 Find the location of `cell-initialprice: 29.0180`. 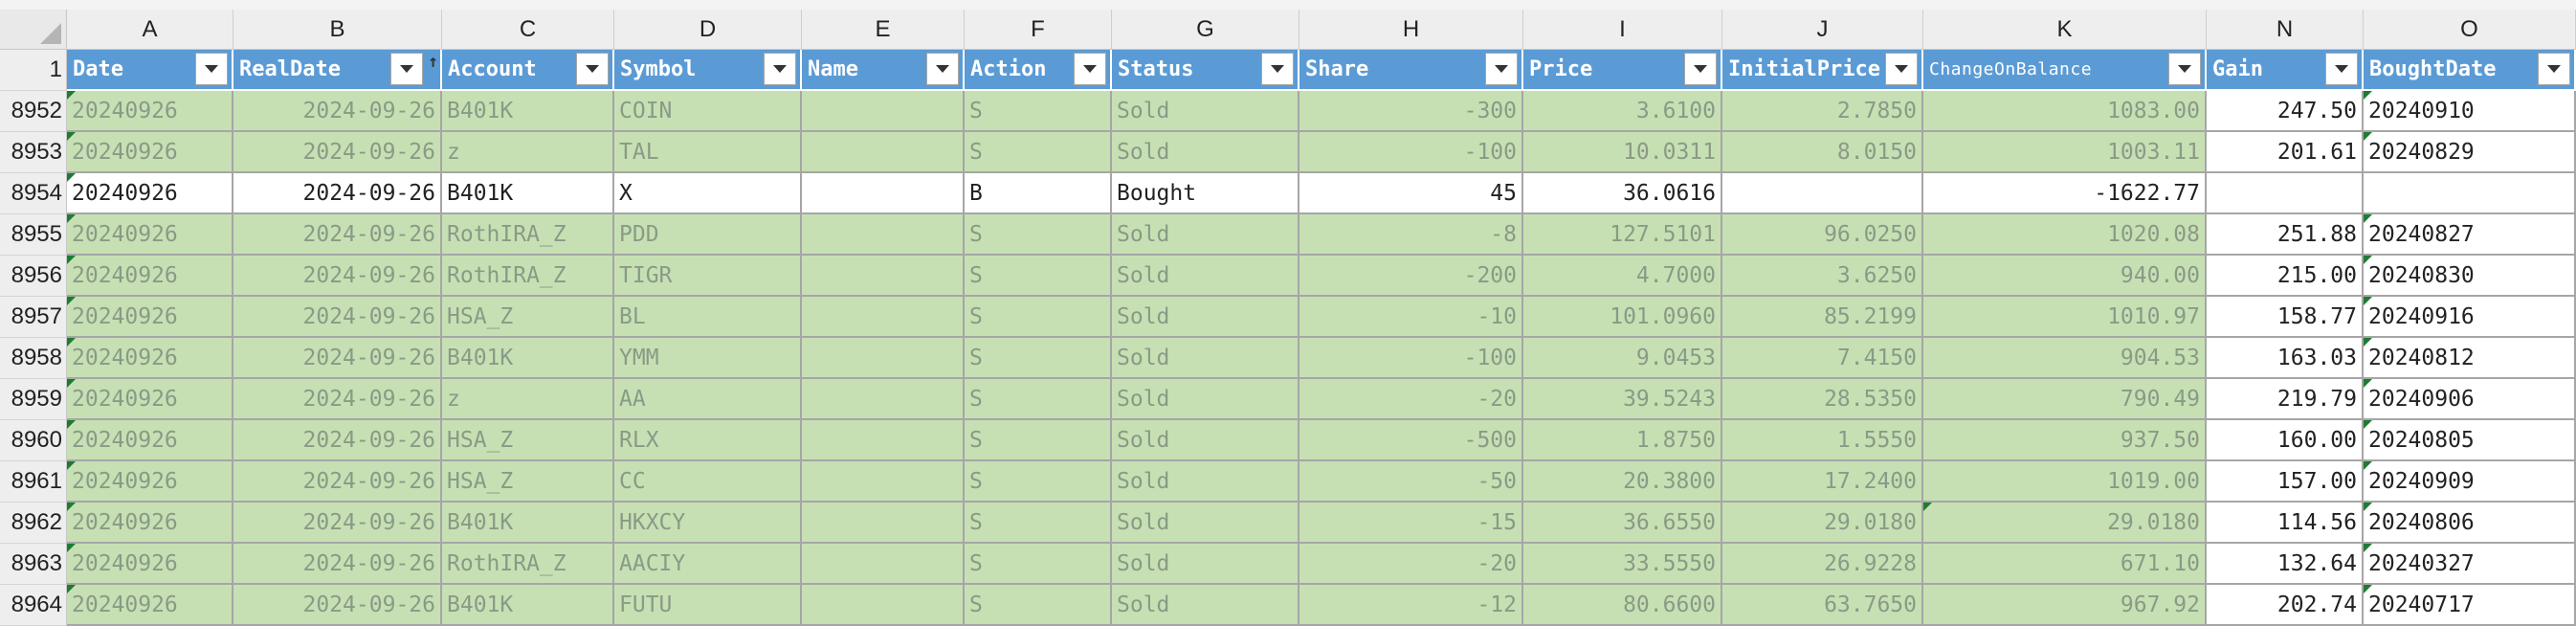

cell-initialprice: 29.0180 is located at coordinates (1822, 523).